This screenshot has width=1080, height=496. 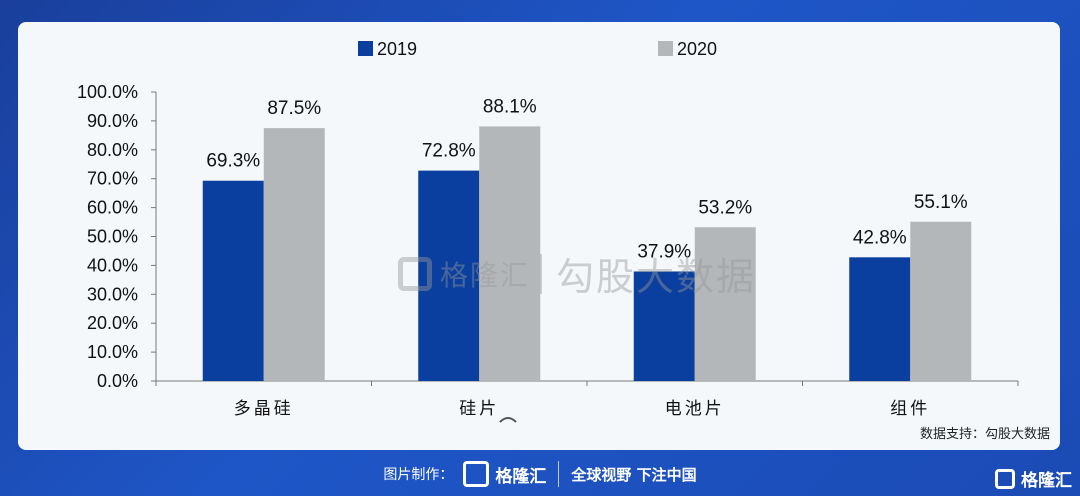 I want to click on y-tick-label: 40.0%, so click(x=112, y=265).